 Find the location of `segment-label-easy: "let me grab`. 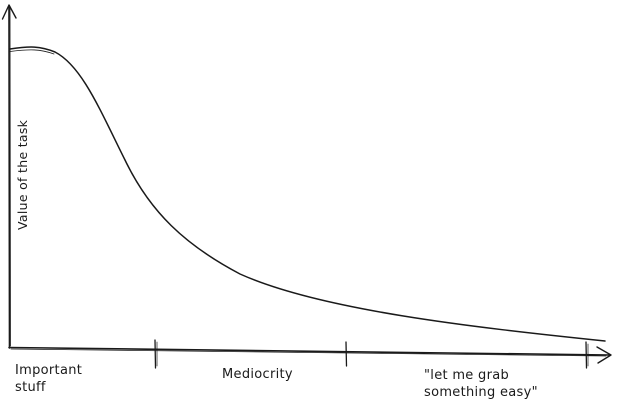

segment-label-easy: "let me grab is located at coordinates (466, 375).